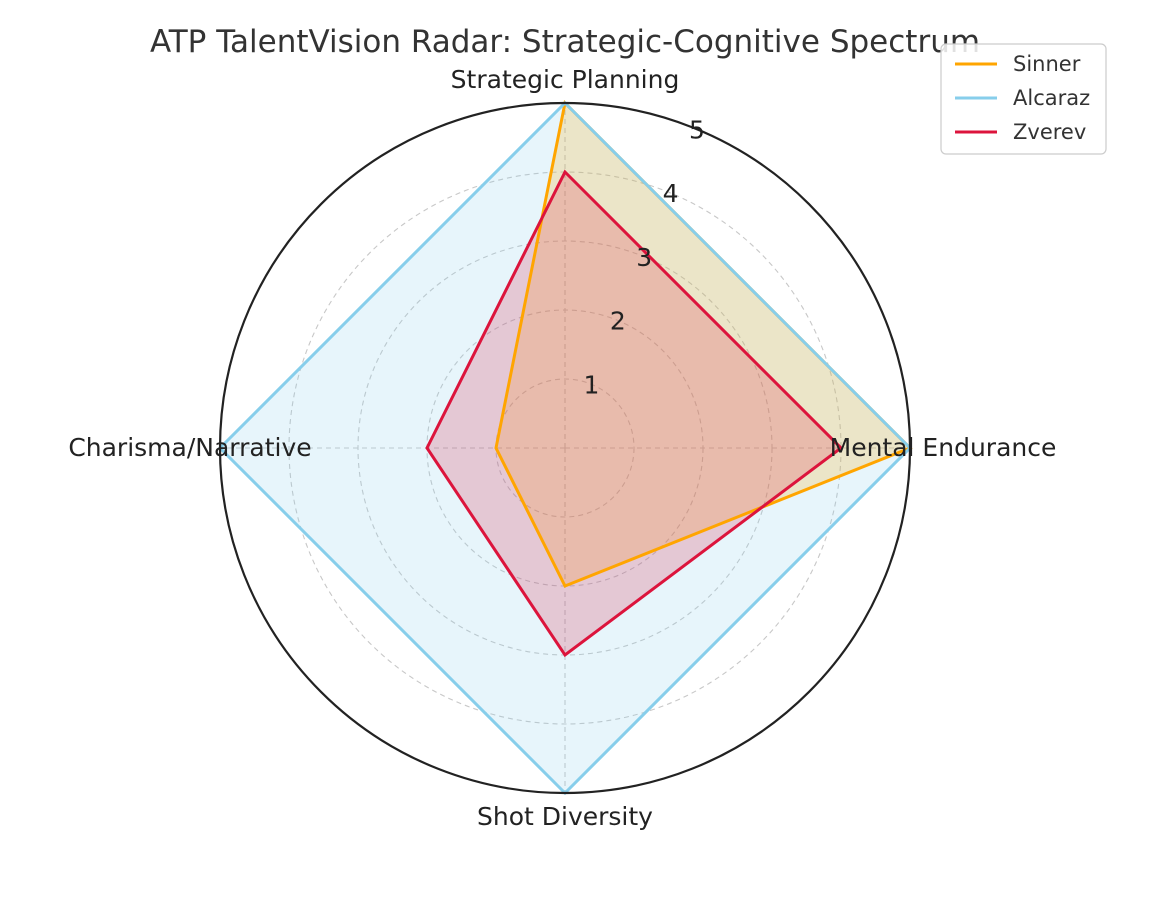 Image resolution: width=1170 pixels, height=904 pixels. What do you see at coordinates (671, 193) in the screenshot?
I see `radial-tick-4: 4` at bounding box center [671, 193].